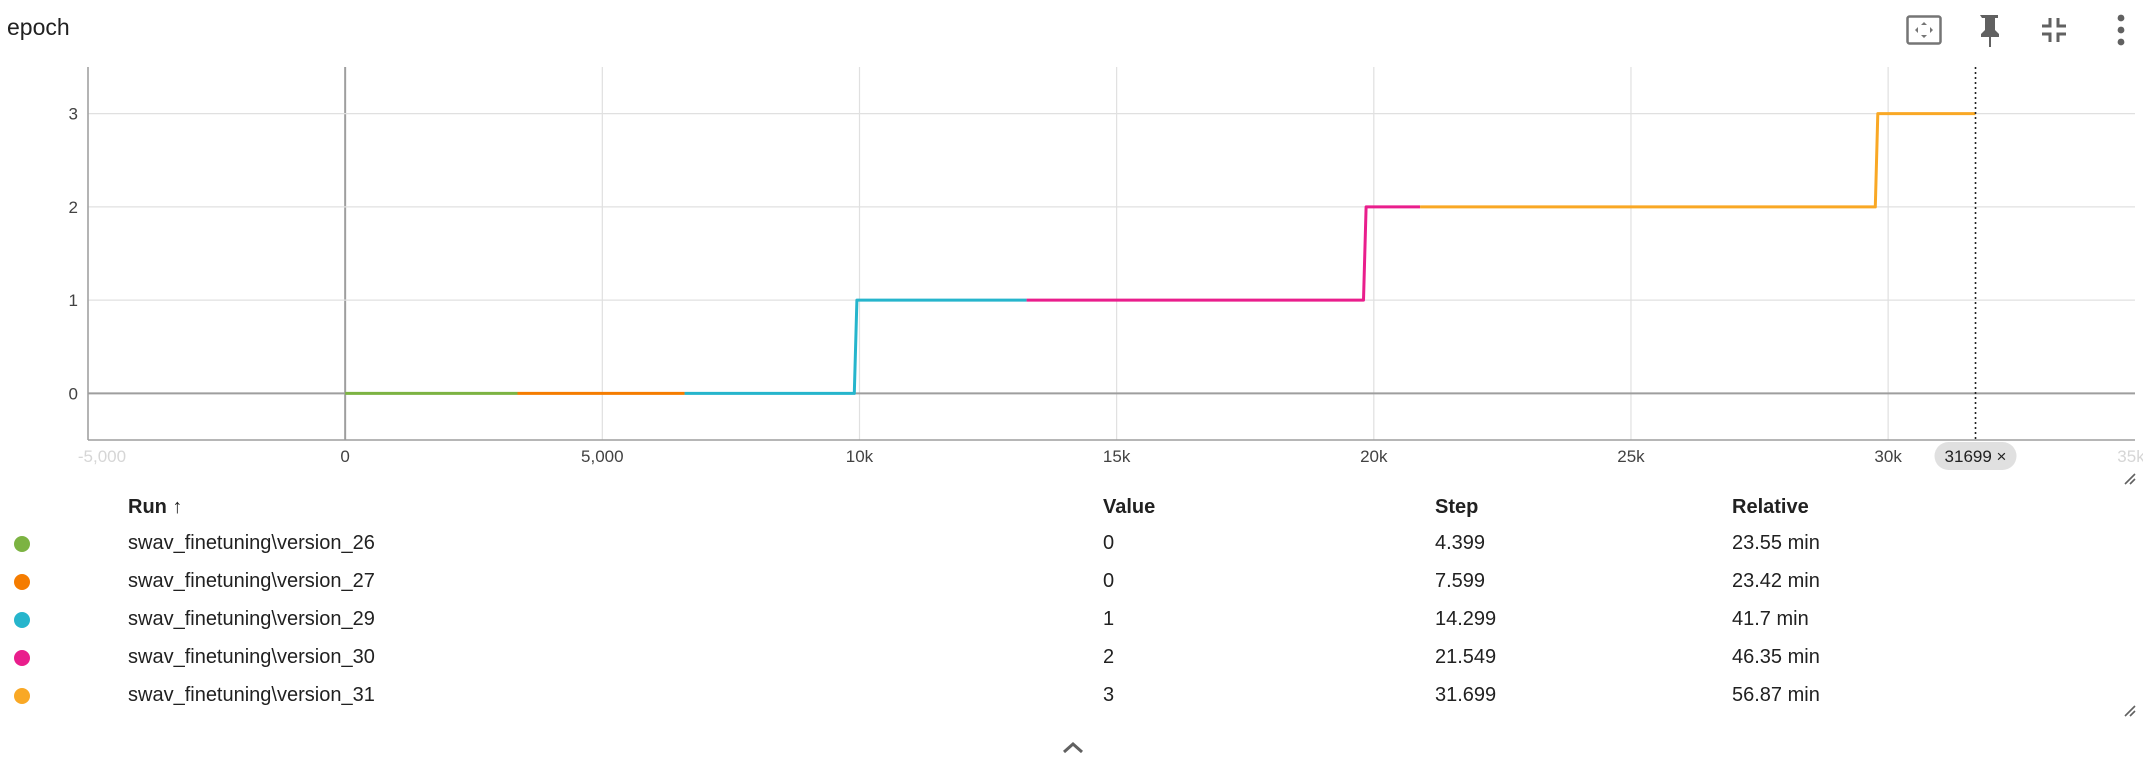 The image size is (2143, 763). Describe the element at coordinates (1374, 456) in the screenshot. I see `x-tick-label: 20k` at that location.